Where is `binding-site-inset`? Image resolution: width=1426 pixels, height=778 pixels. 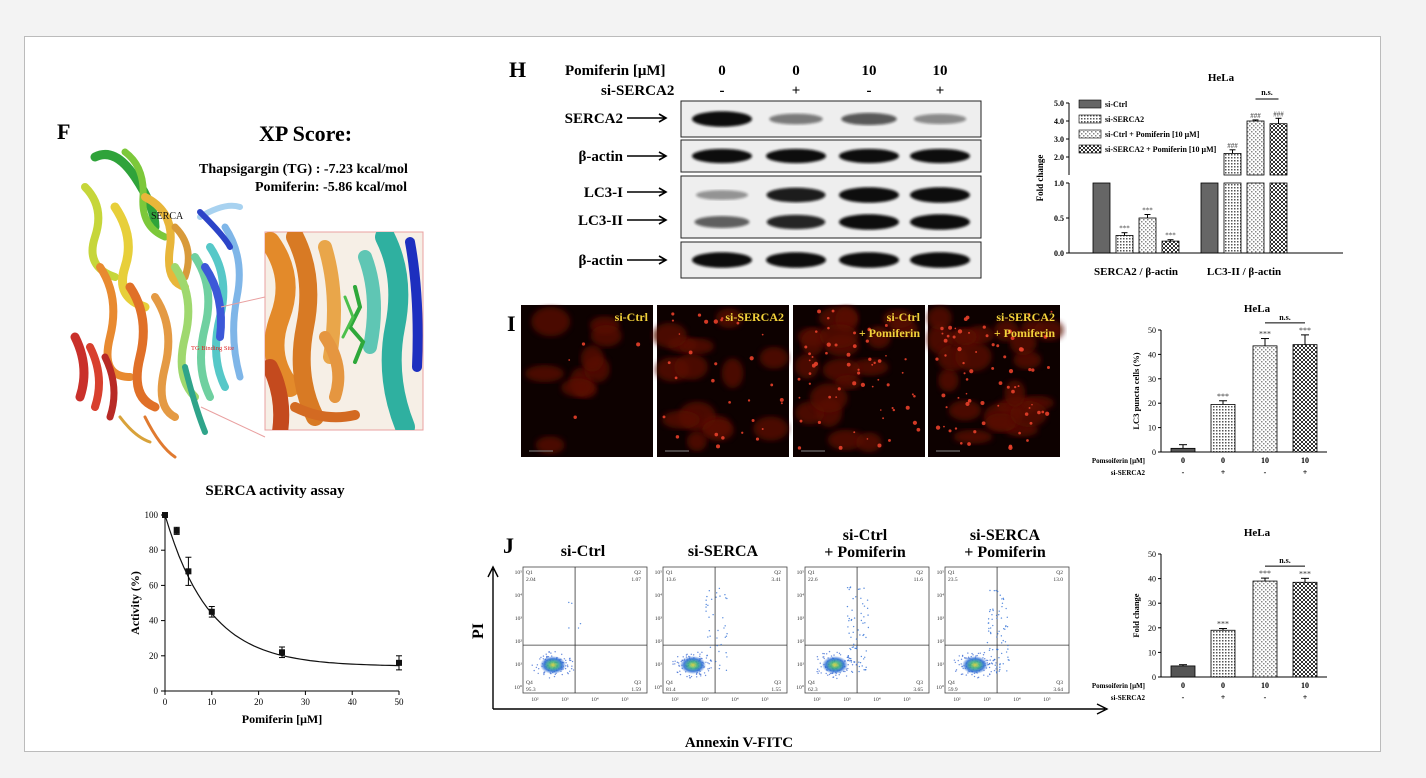 binding-site-inset is located at coordinates (344, 331).